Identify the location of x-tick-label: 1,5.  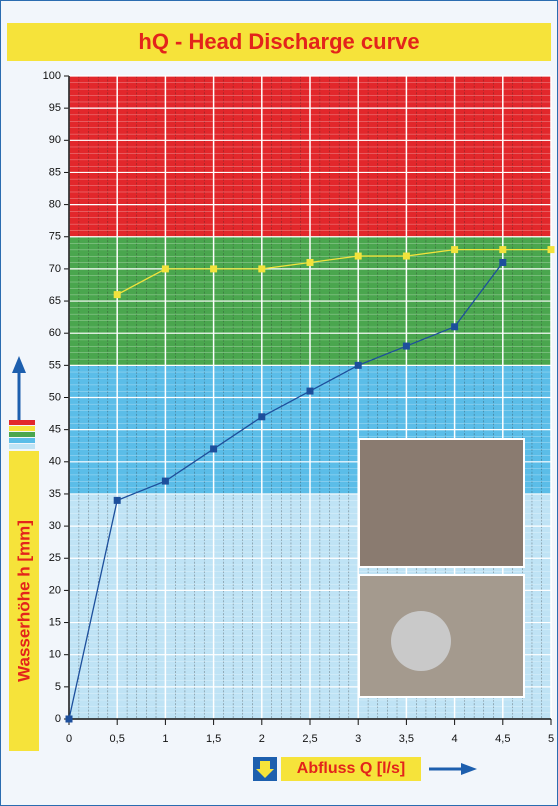
(213, 739).